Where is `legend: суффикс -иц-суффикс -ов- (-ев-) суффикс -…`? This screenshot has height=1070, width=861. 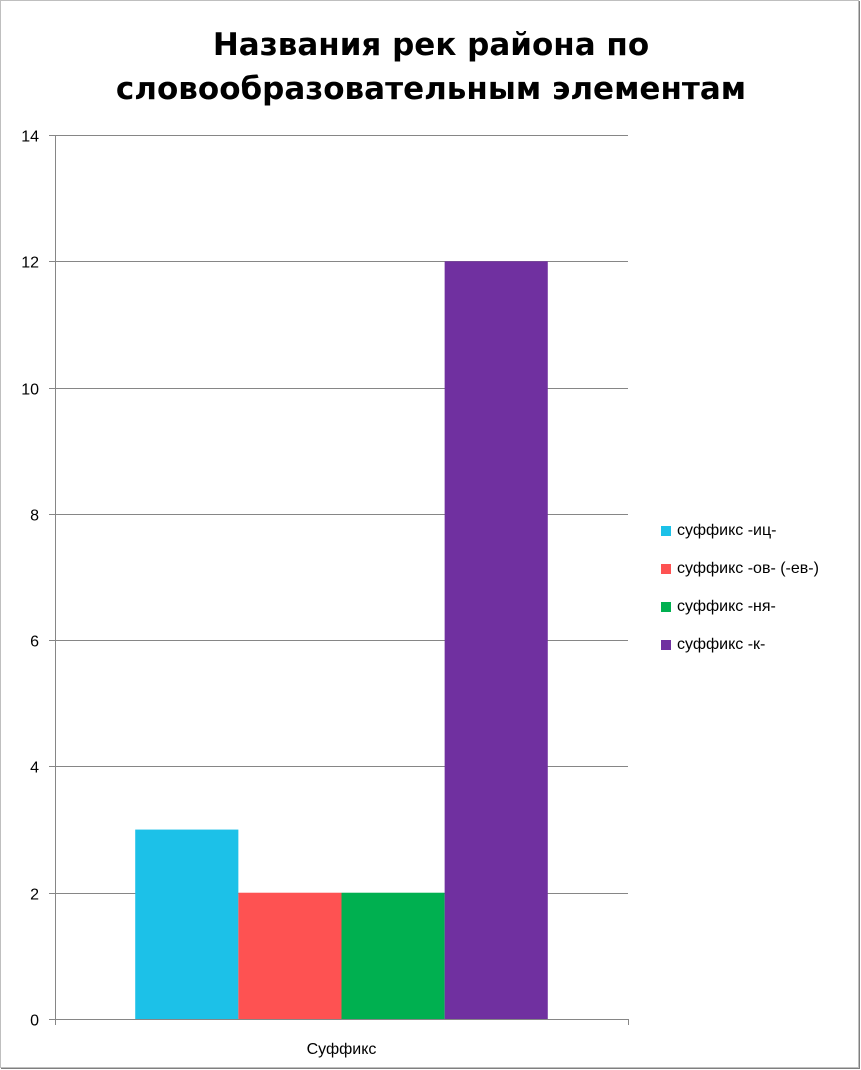
legend: суффикс -иц-суффикс -ов- (-ев-) суффикс -… is located at coordinates (758, 597).